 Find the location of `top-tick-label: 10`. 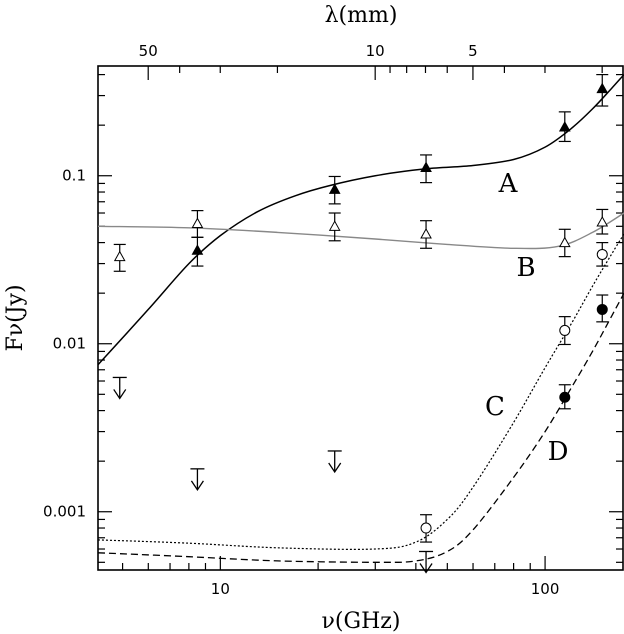

top-tick-label: 10 is located at coordinates (375, 51).